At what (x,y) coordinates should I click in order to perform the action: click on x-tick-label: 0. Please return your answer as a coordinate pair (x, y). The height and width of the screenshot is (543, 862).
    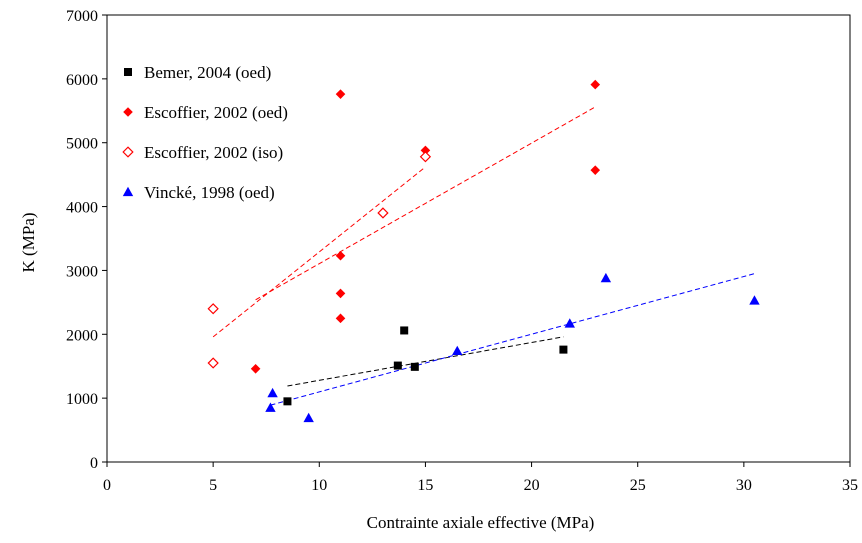
    Looking at the image, I should click on (107, 485).